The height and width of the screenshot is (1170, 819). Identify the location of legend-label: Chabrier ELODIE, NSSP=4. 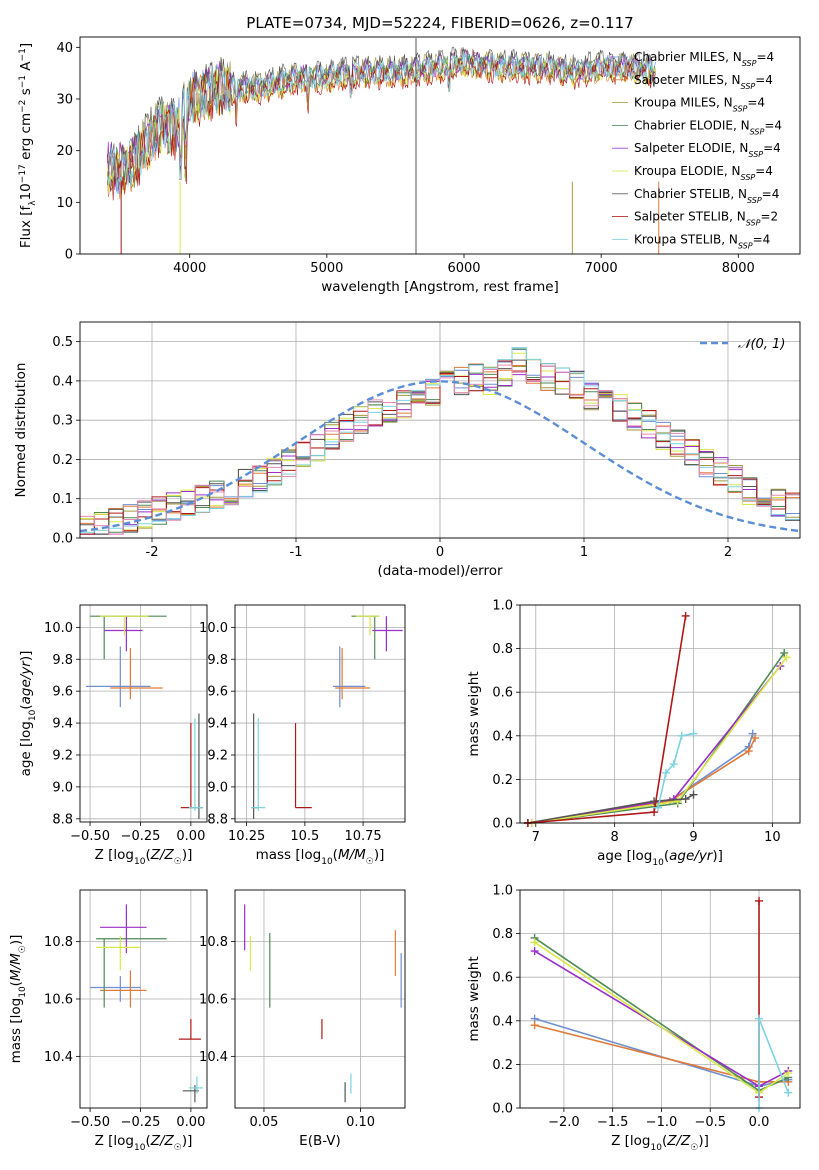
(708, 127).